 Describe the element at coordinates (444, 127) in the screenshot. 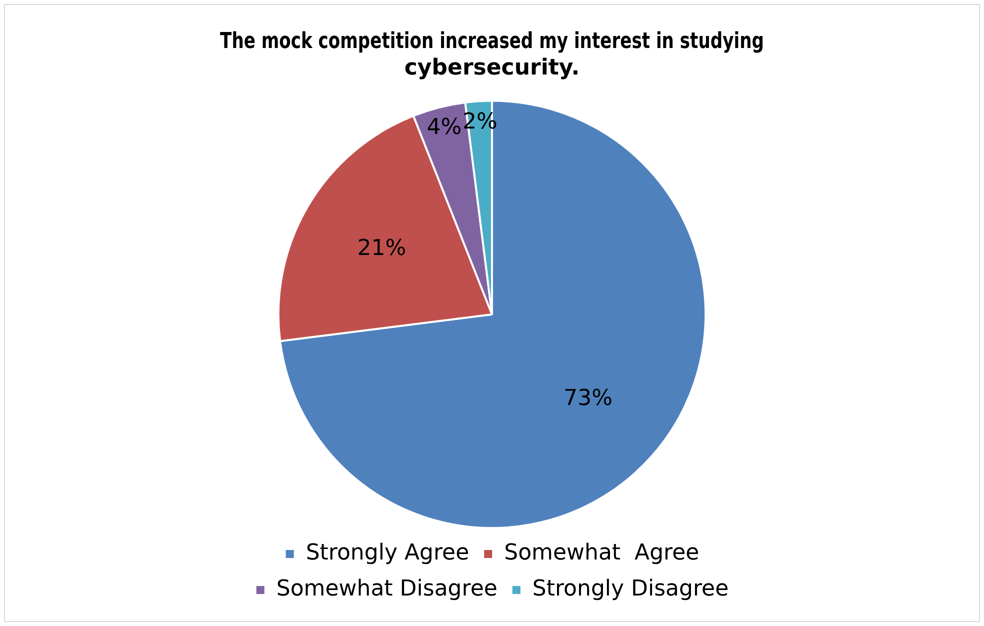

I see `data-label: 4%` at that location.